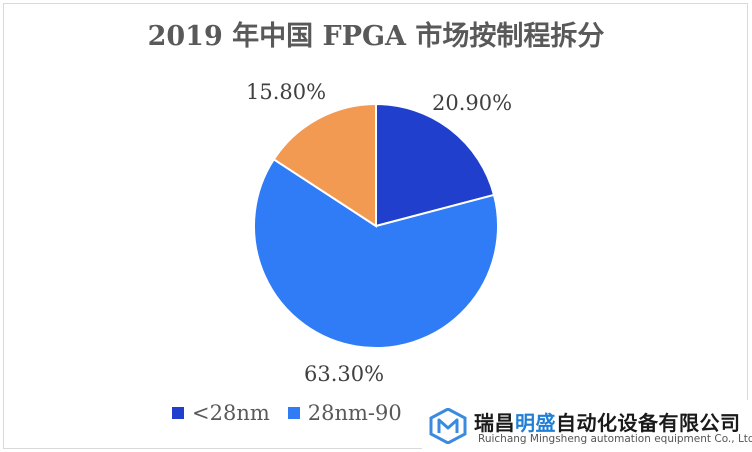 The image size is (752, 452). What do you see at coordinates (472, 103) in the screenshot?
I see `data-label-lt28nm: 20.90%` at bounding box center [472, 103].